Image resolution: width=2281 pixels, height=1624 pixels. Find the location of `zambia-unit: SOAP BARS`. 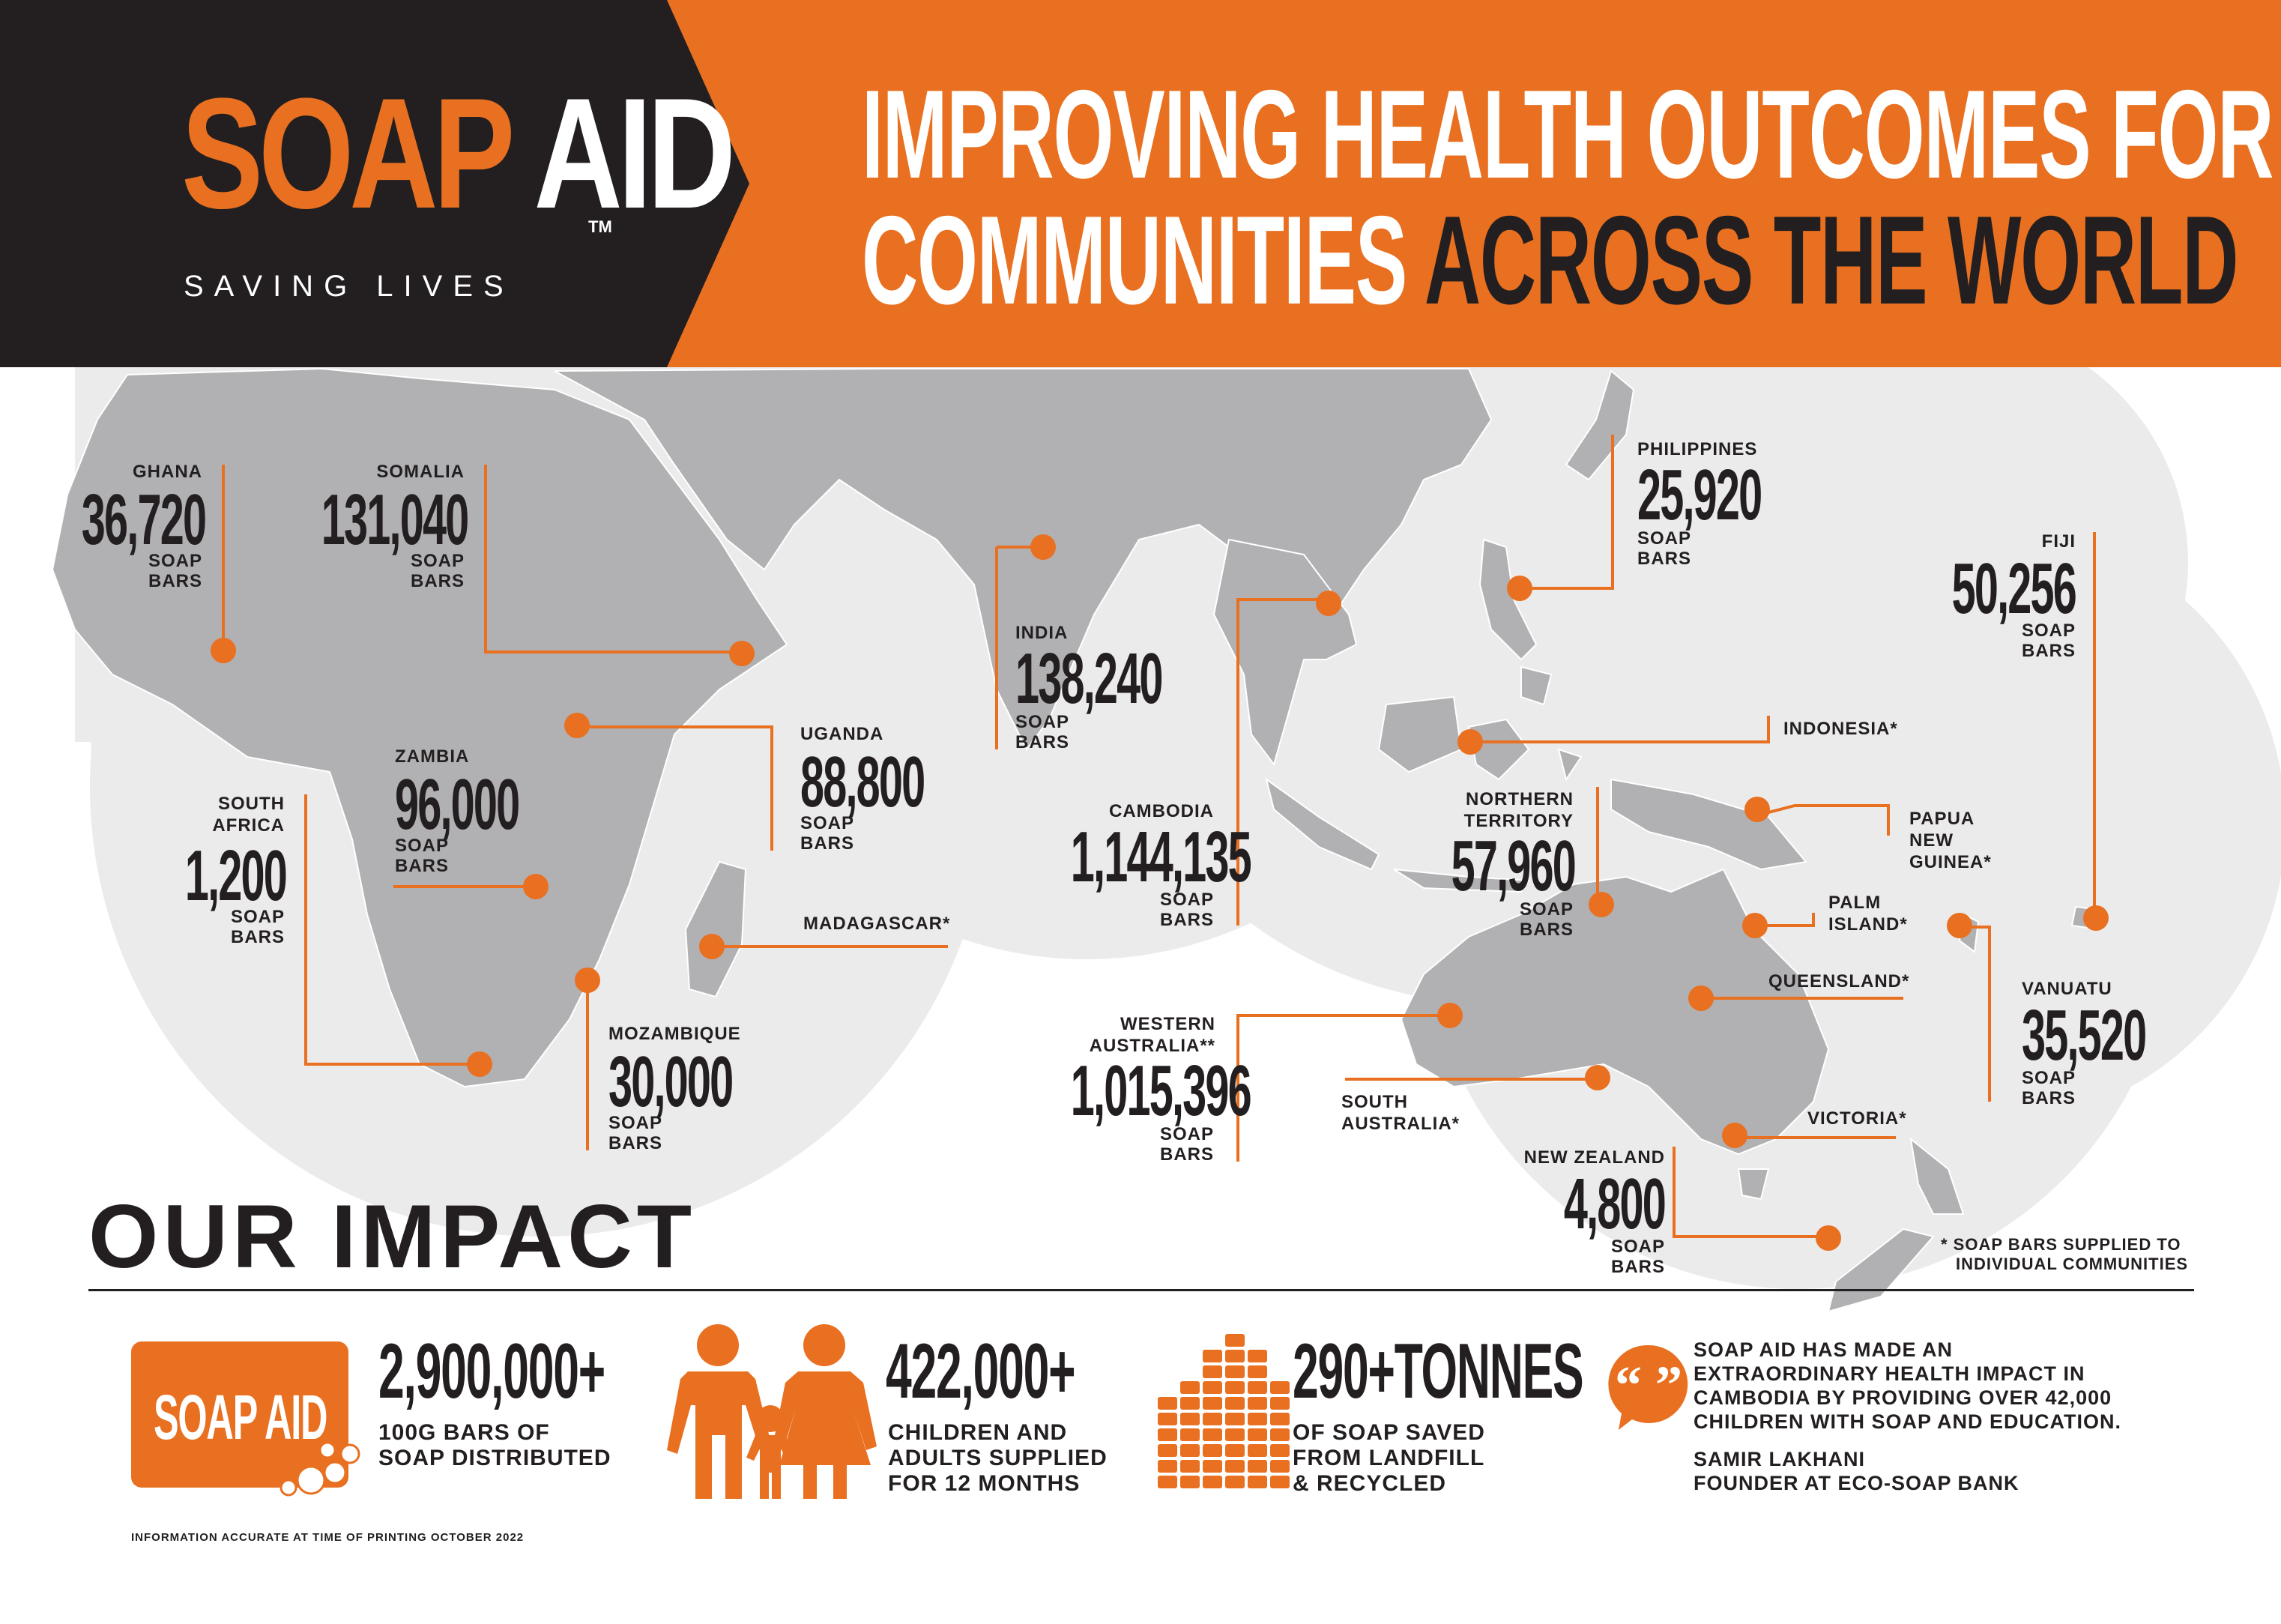

zambia-unit: SOAP BARS is located at coordinates (422, 856).